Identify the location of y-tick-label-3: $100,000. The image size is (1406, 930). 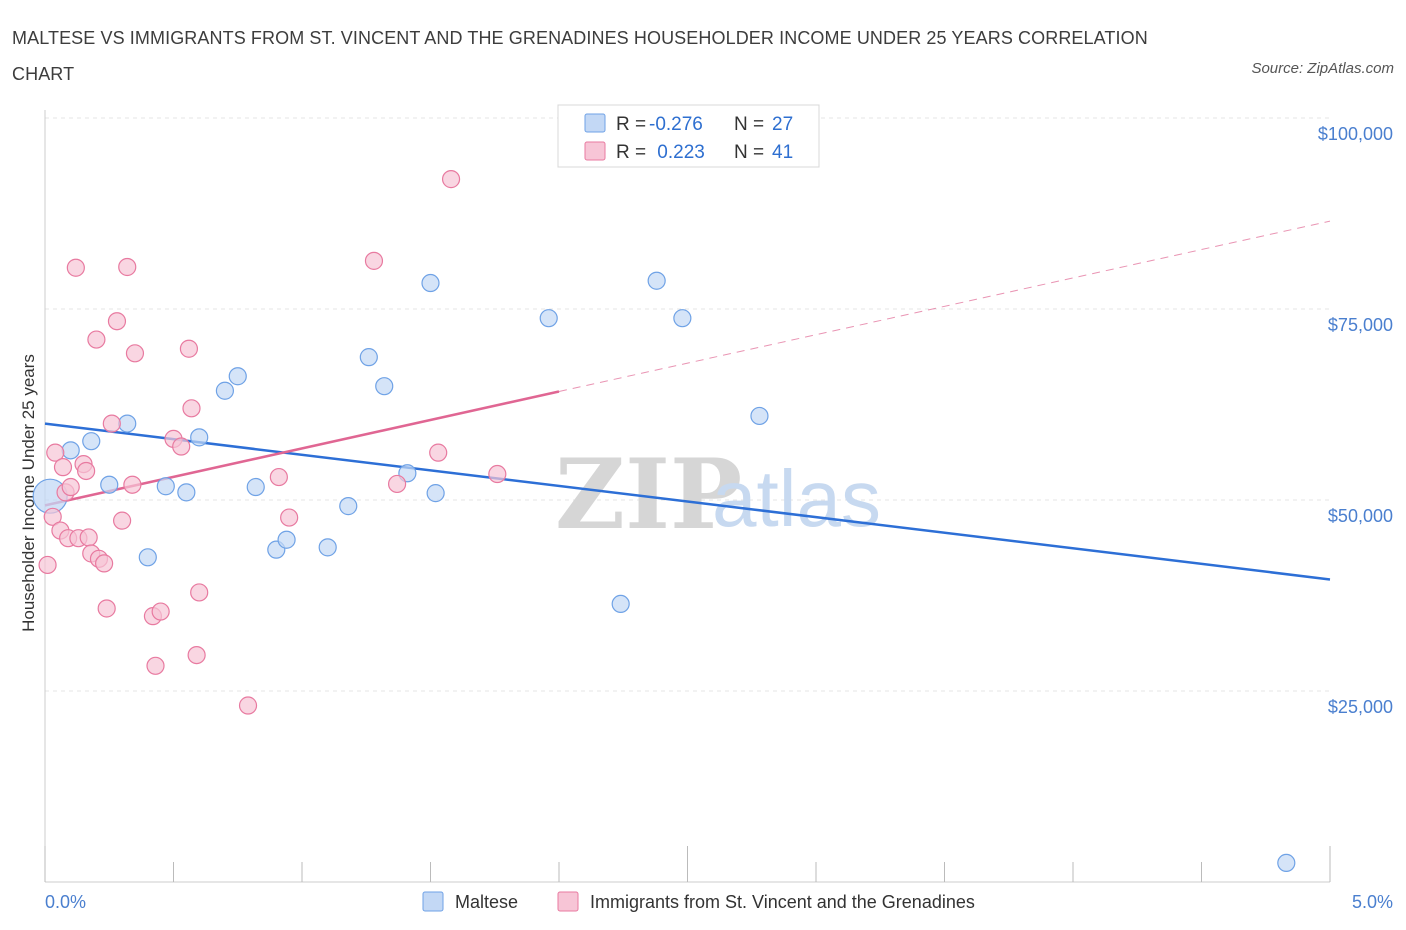
(1355, 134).